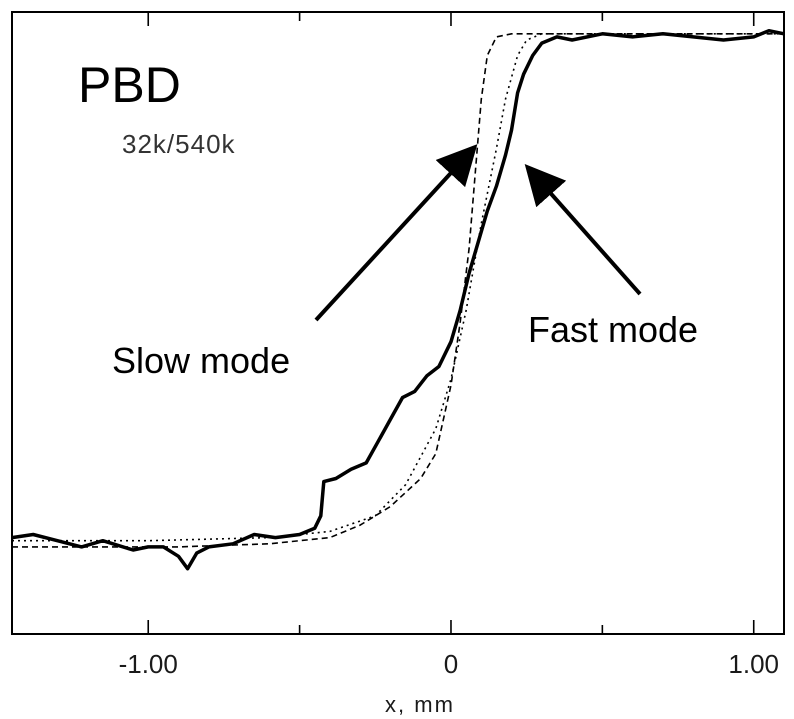 Image resolution: width=794 pixels, height=719 pixels. Describe the element at coordinates (753, 664) in the screenshot. I see `x-tick-label: 1.00` at that location.